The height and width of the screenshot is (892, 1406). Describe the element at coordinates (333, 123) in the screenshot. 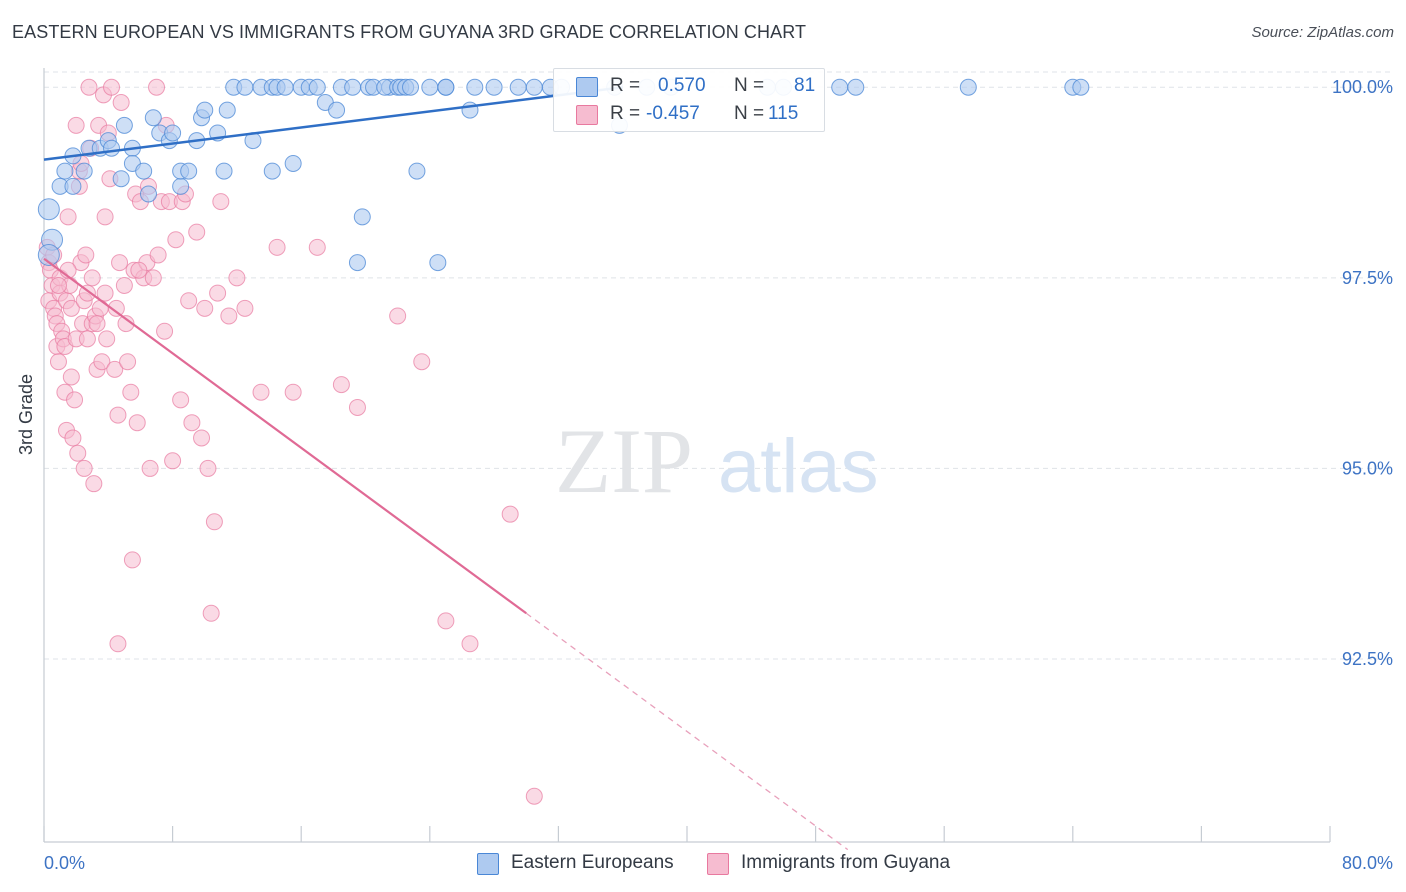

I see `eastern-trend-line` at that location.